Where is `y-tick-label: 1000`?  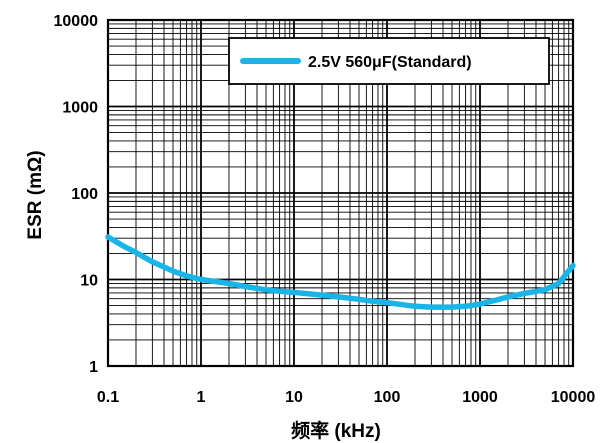 y-tick-label: 1000 is located at coordinates (80, 108).